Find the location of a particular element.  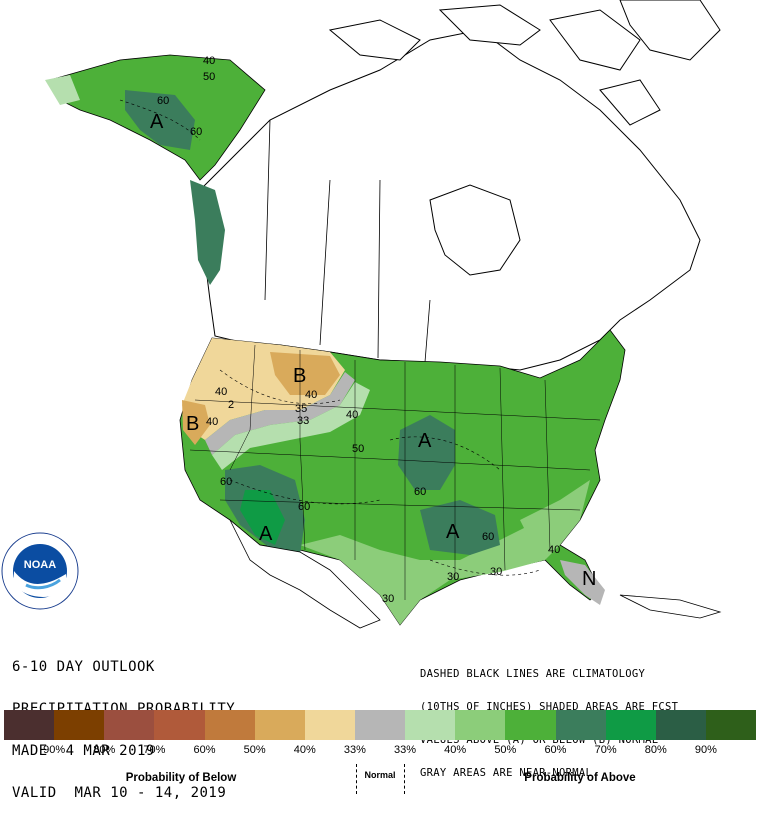

note-line: (10THS OF INCHES) SHADED AREAS ARE FCST is located at coordinates (549, 707).